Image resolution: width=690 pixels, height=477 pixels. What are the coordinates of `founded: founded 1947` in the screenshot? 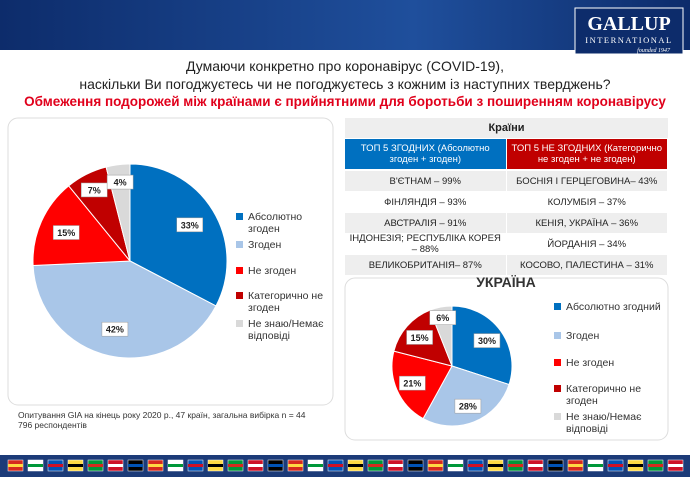 It's located at (654, 50).